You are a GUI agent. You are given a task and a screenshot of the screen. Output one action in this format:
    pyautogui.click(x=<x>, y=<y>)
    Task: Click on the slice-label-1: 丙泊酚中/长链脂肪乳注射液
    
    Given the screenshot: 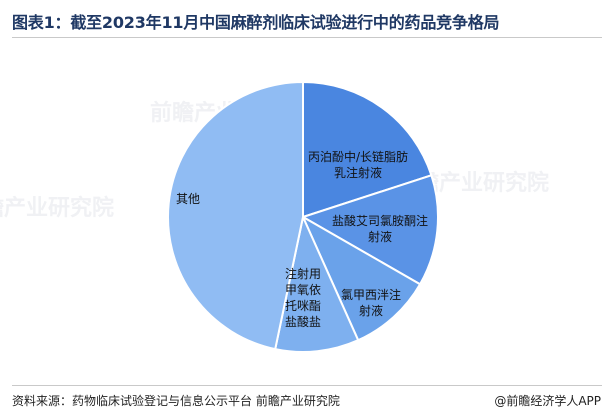 What is the action you would take?
    pyautogui.click(x=358, y=164)
    